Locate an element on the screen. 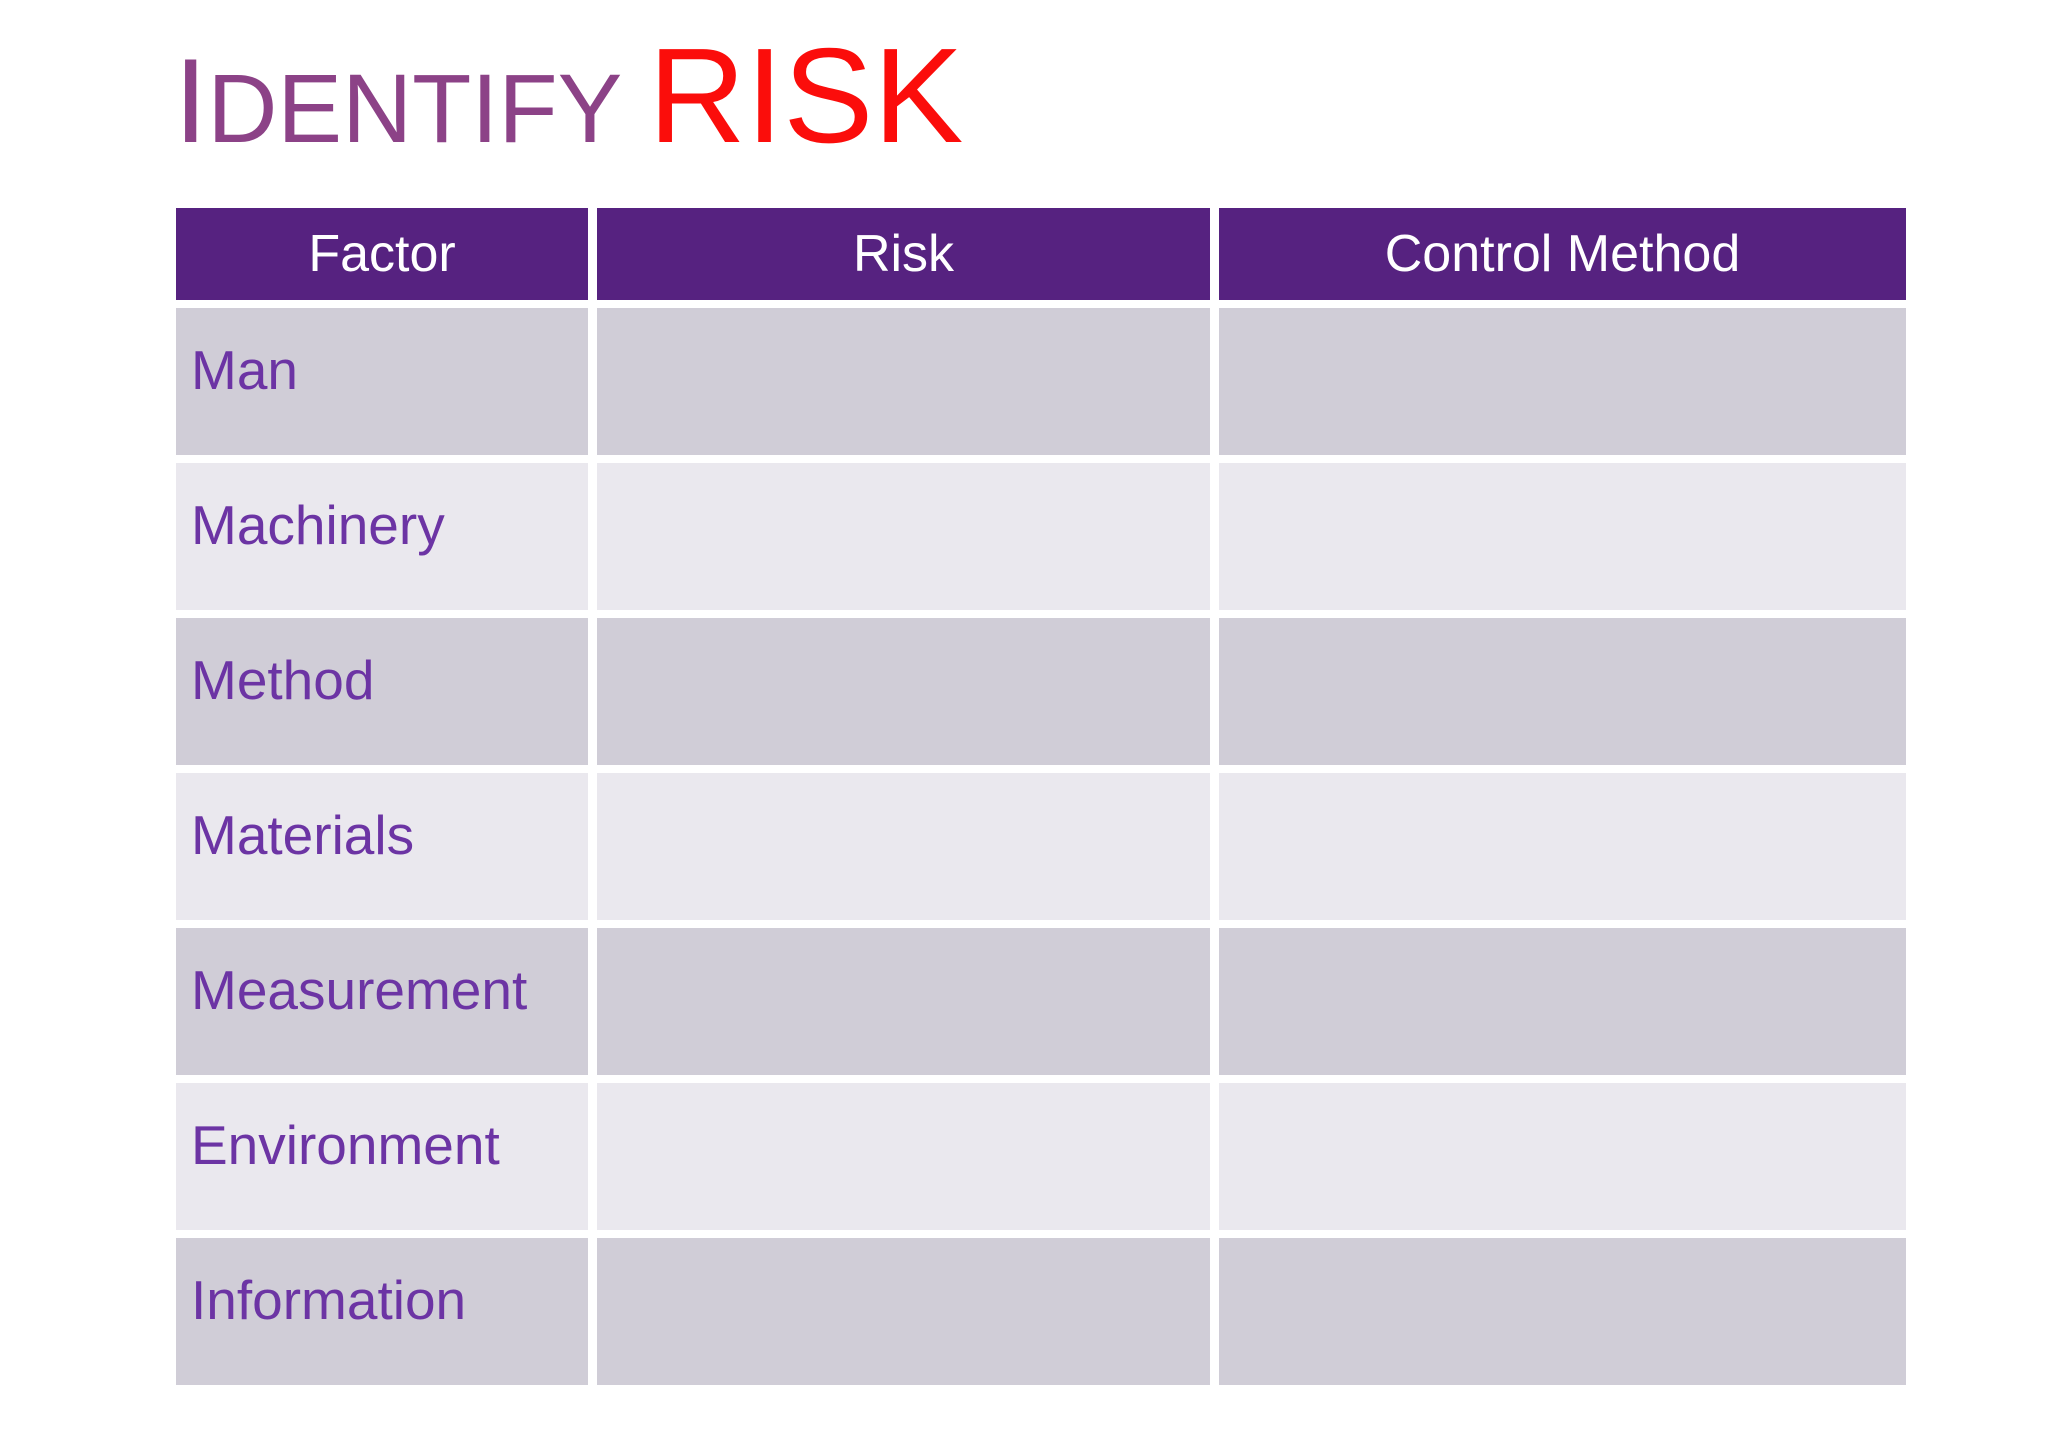  control-method-cell-measurement is located at coordinates (1562, 1001).